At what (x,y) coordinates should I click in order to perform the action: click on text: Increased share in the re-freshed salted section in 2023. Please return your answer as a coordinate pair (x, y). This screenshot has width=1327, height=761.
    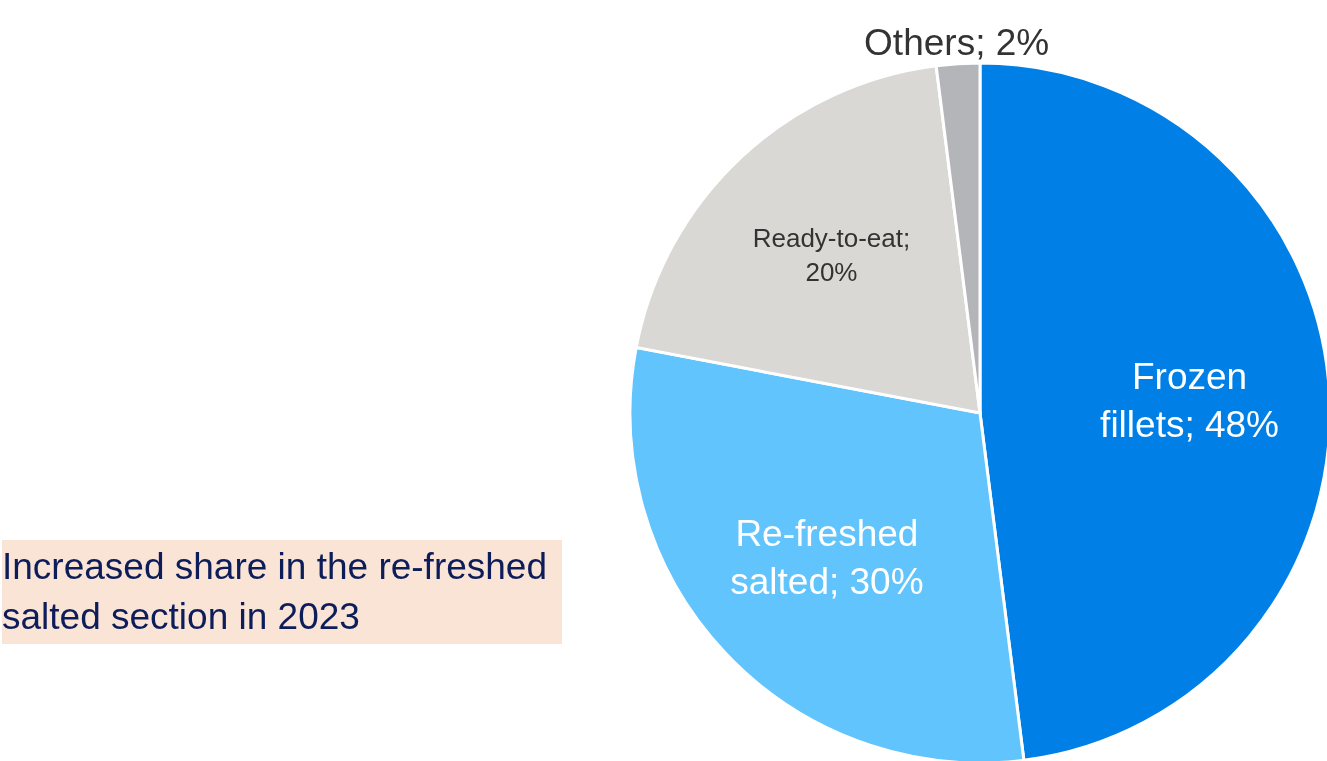
    Looking at the image, I should click on (282, 592).